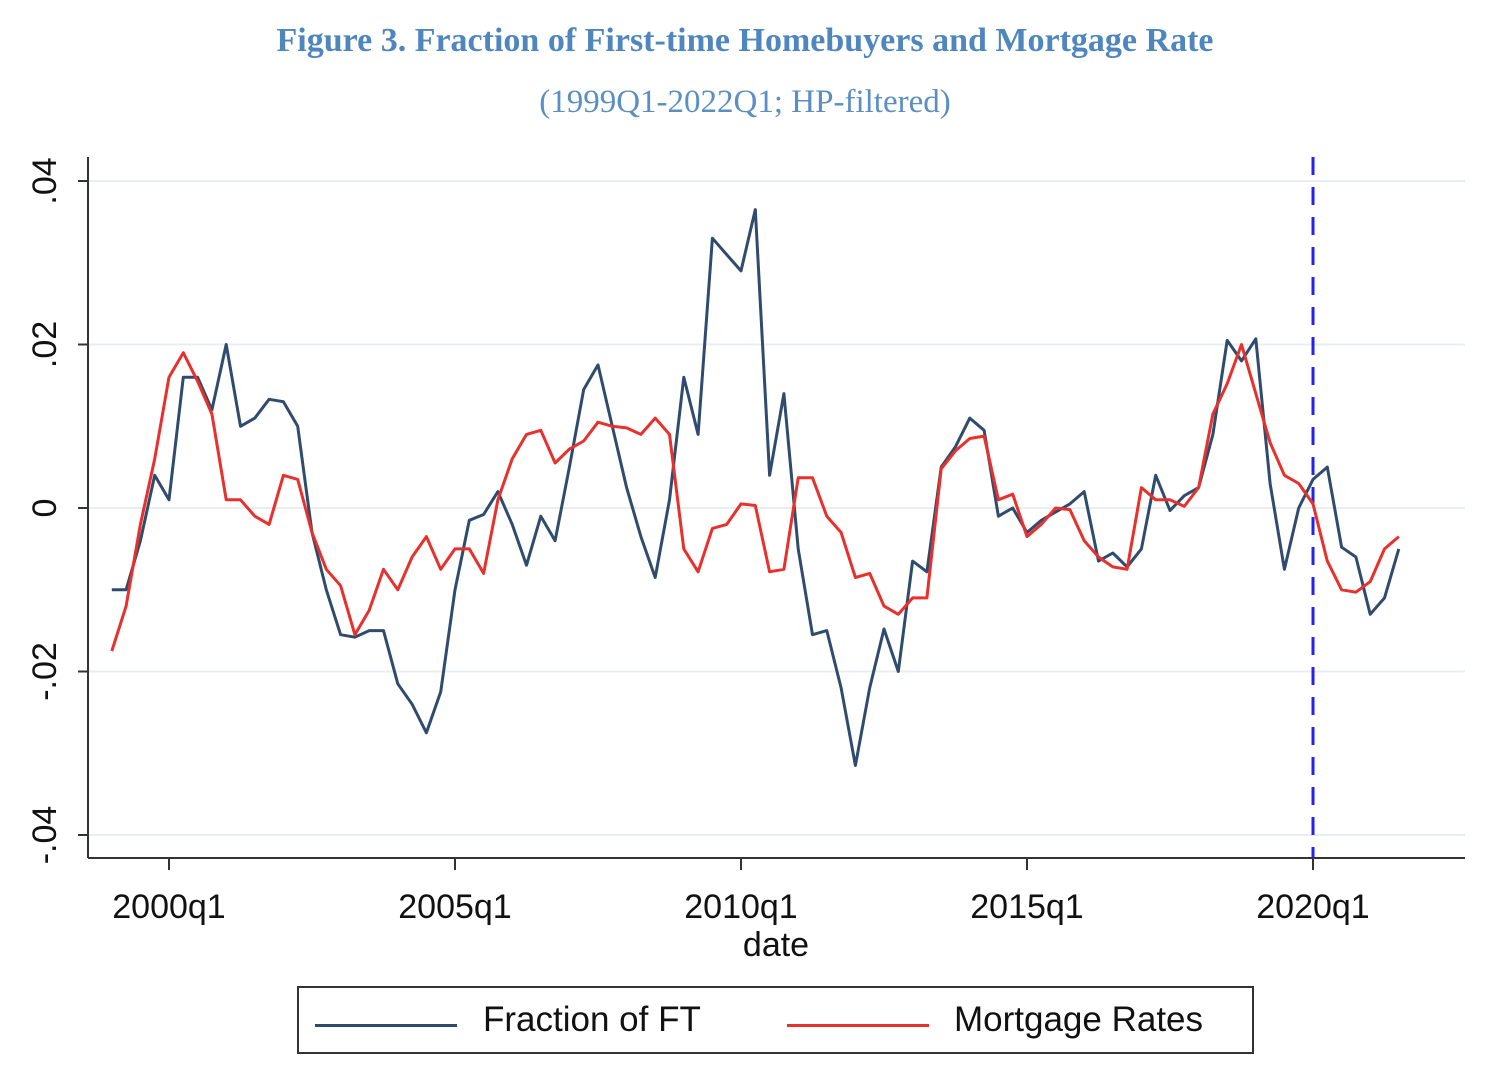 The width and height of the screenshot is (1490, 1082). I want to click on y-tick-label: -.04, so click(45, 835).